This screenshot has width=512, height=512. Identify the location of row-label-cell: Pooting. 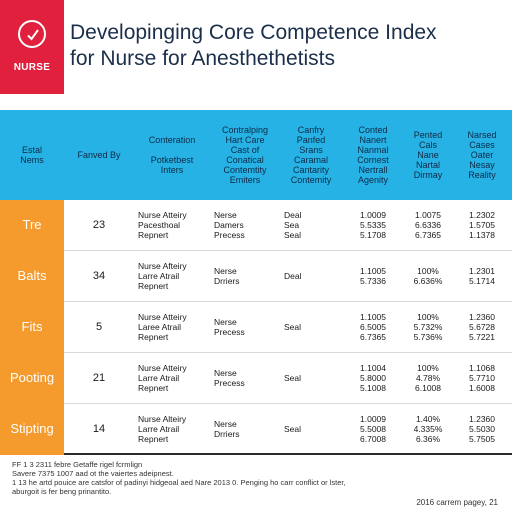
(32, 377).